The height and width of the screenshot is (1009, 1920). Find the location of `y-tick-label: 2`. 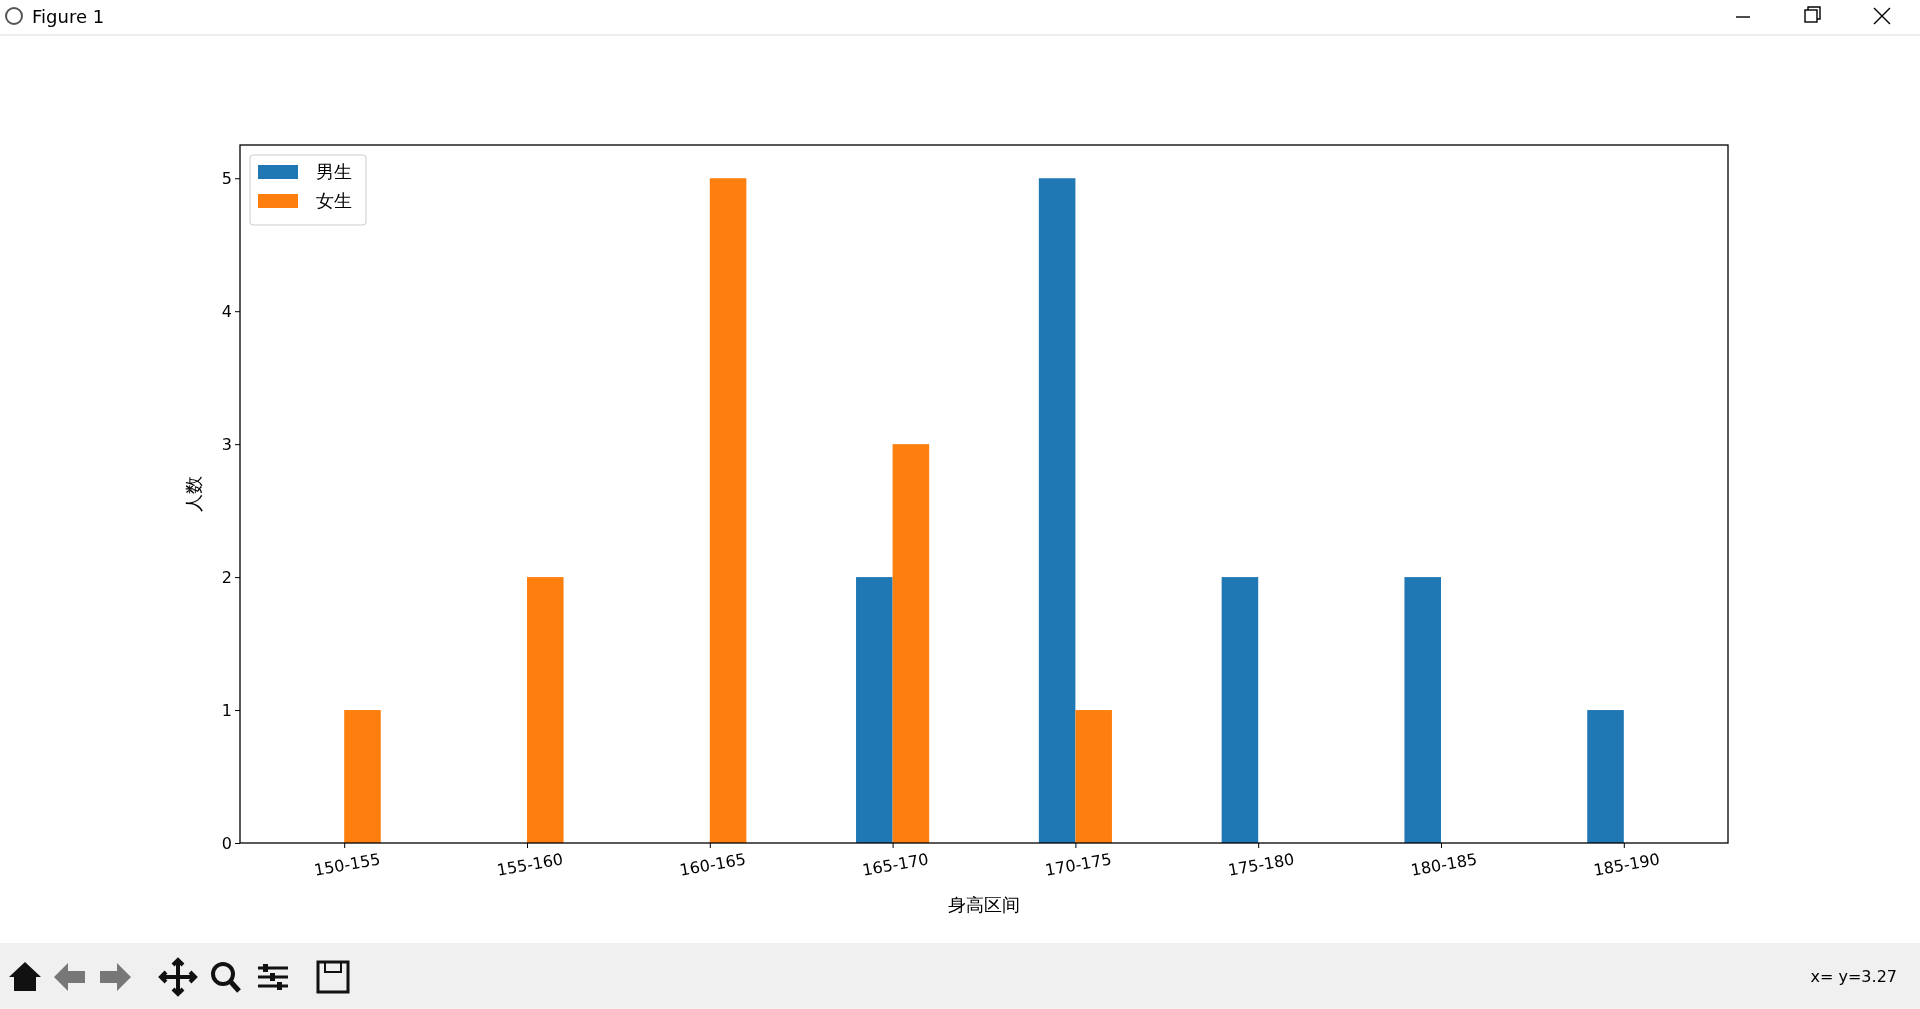

y-tick-label: 2 is located at coordinates (226, 577).